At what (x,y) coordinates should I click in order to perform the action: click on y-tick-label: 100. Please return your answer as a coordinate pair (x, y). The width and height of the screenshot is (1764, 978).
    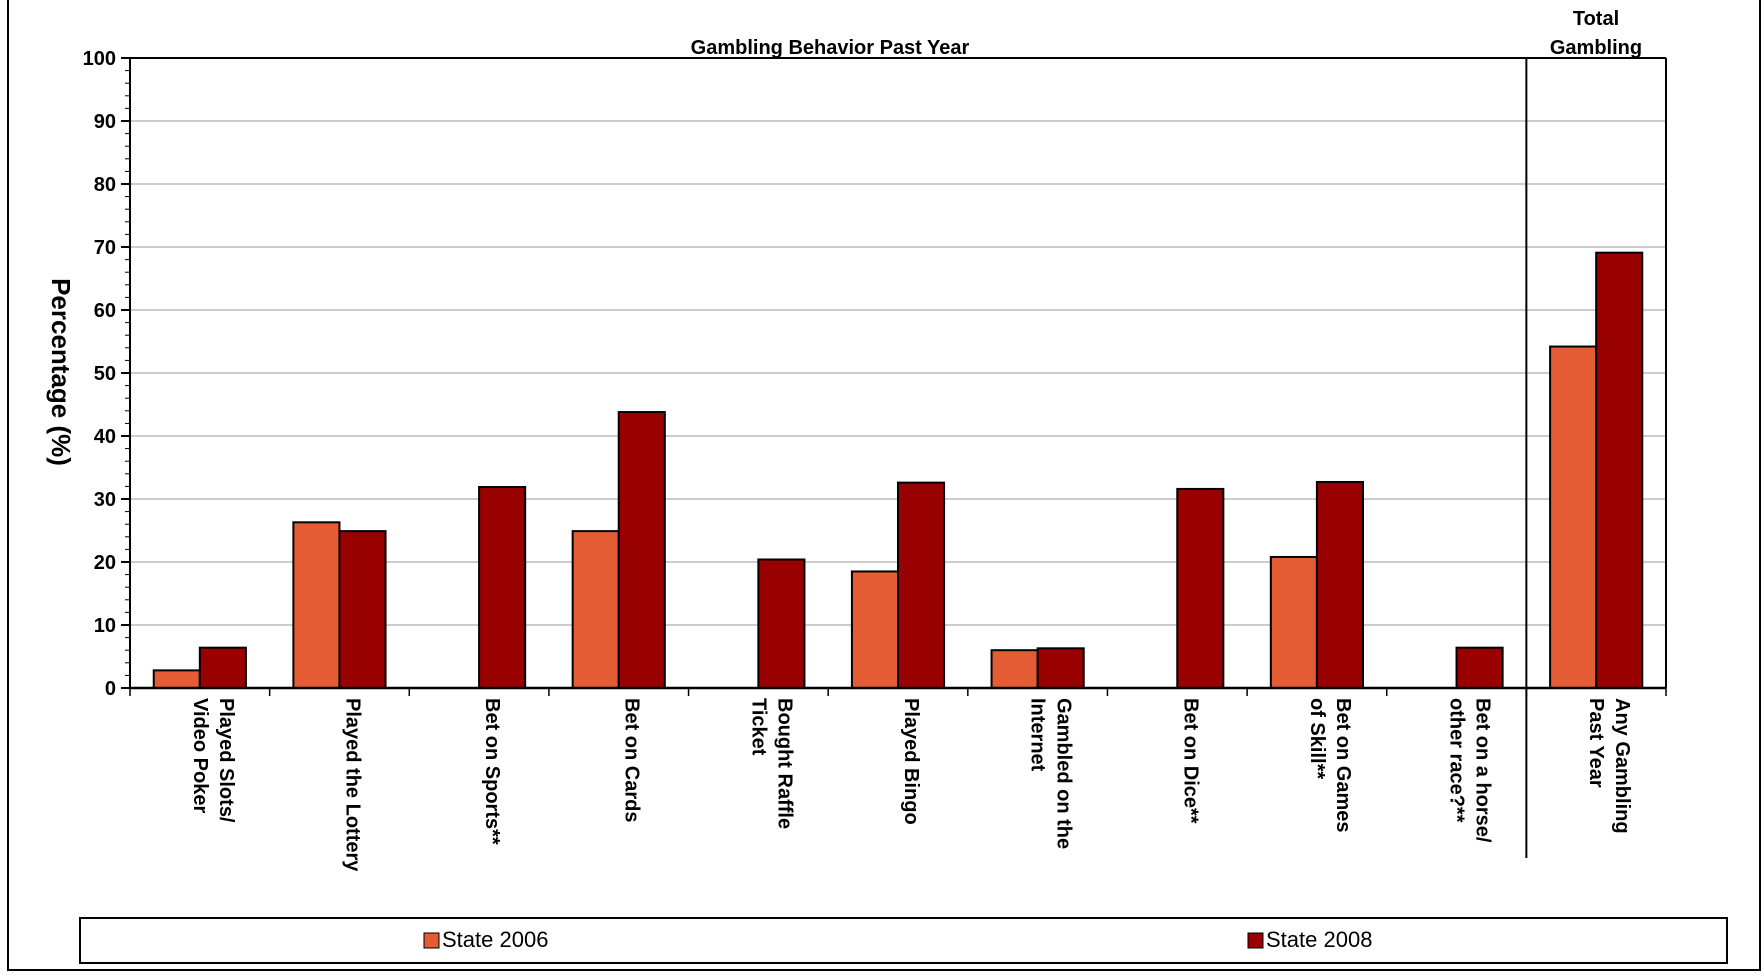
    Looking at the image, I should click on (99, 59).